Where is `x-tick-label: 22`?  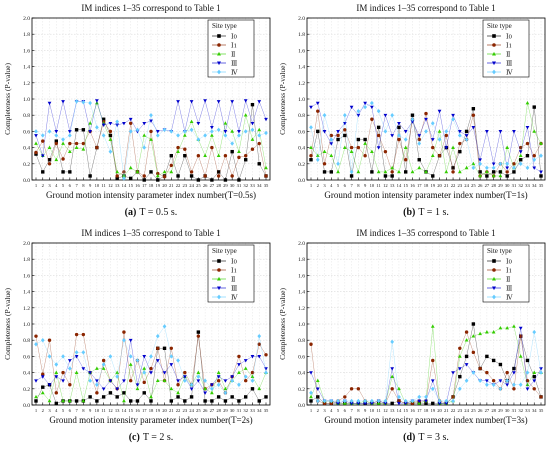
x-tick-label: 22 is located at coordinates (178, 410).